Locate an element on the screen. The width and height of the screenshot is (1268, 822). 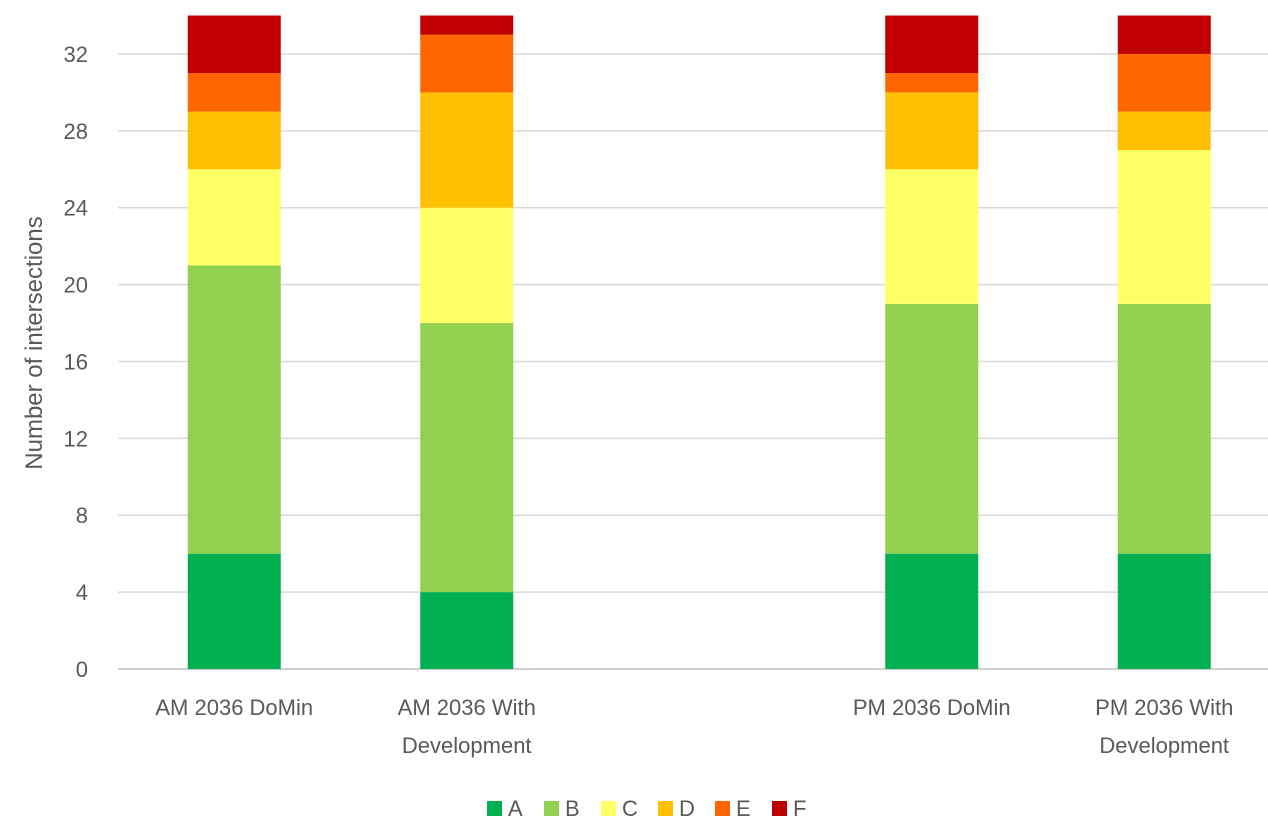
legend-label-d: D is located at coordinates (687, 808).